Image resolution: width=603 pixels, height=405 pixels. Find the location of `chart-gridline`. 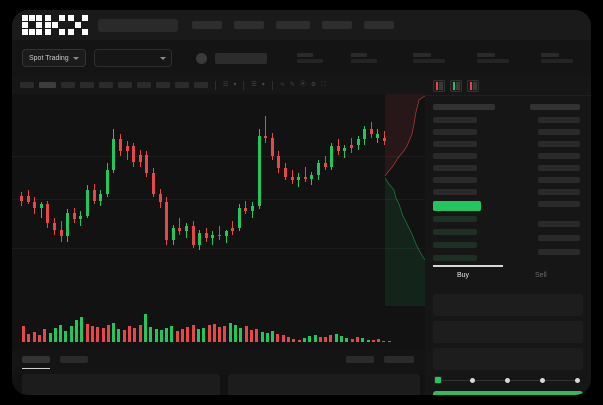

chart-gridline is located at coordinates (218, 157).